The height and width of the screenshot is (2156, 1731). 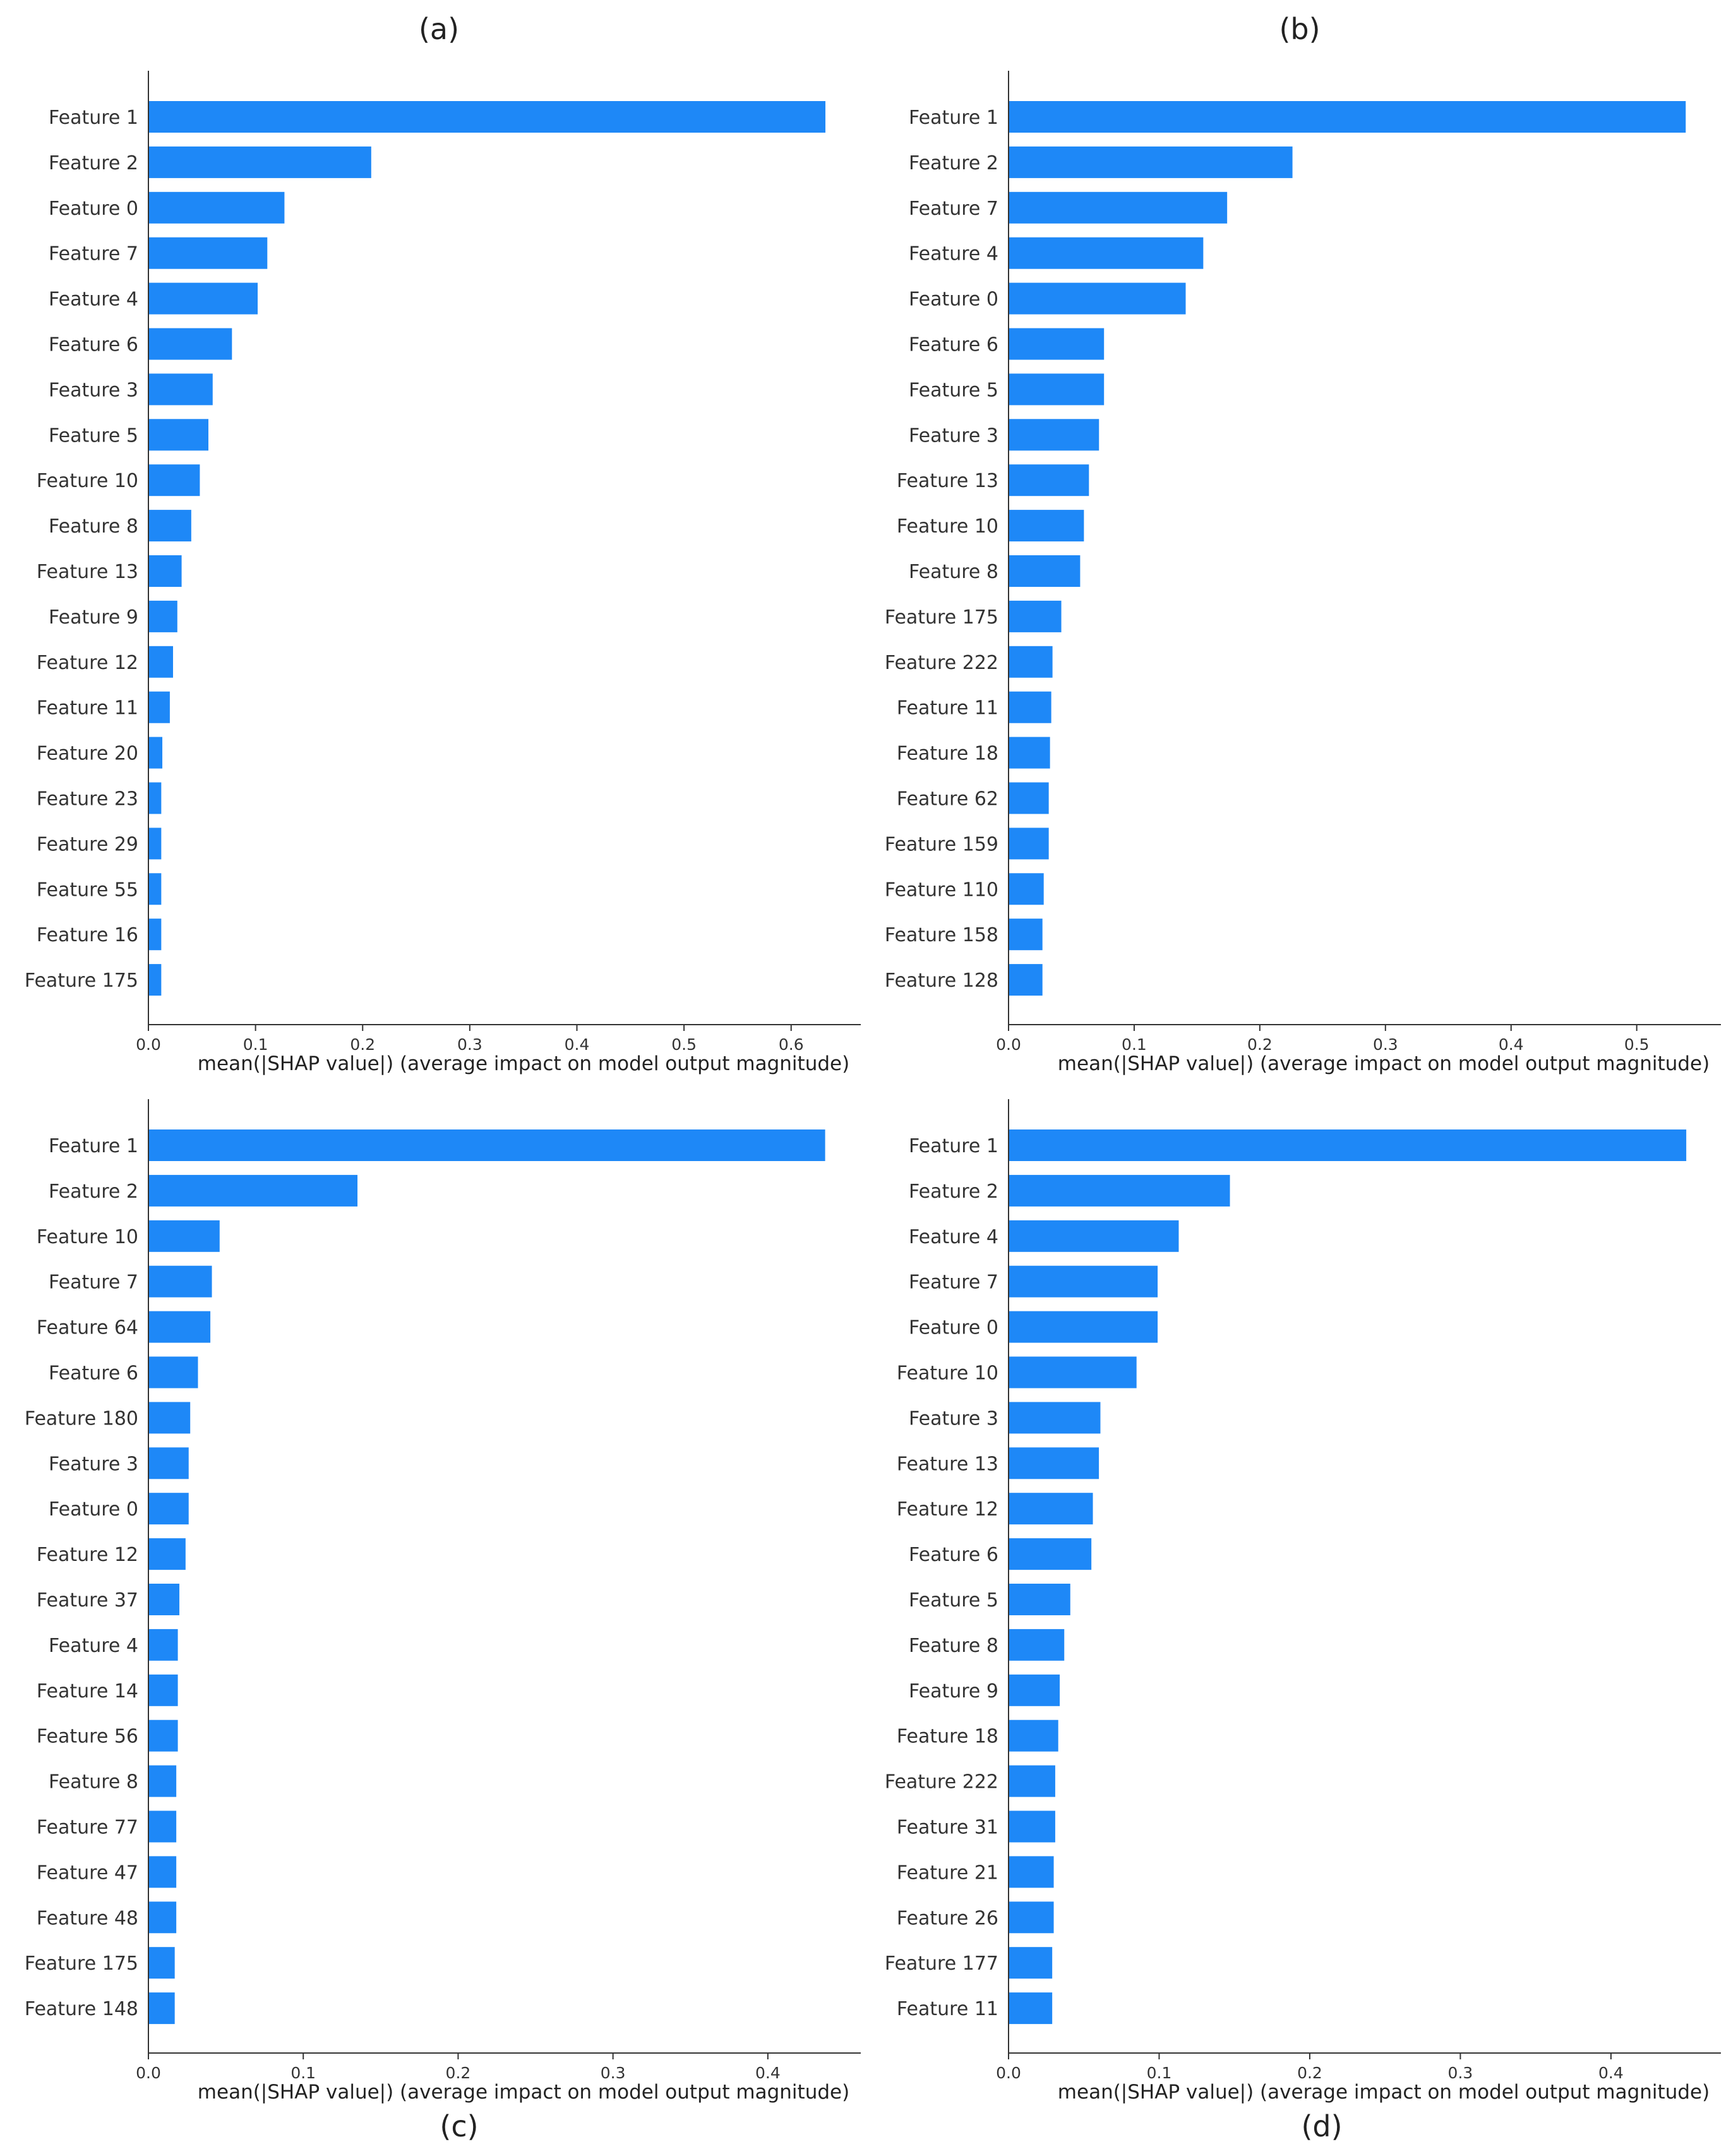 I want to click on category-label: Feature 7, so click(x=93, y=254).